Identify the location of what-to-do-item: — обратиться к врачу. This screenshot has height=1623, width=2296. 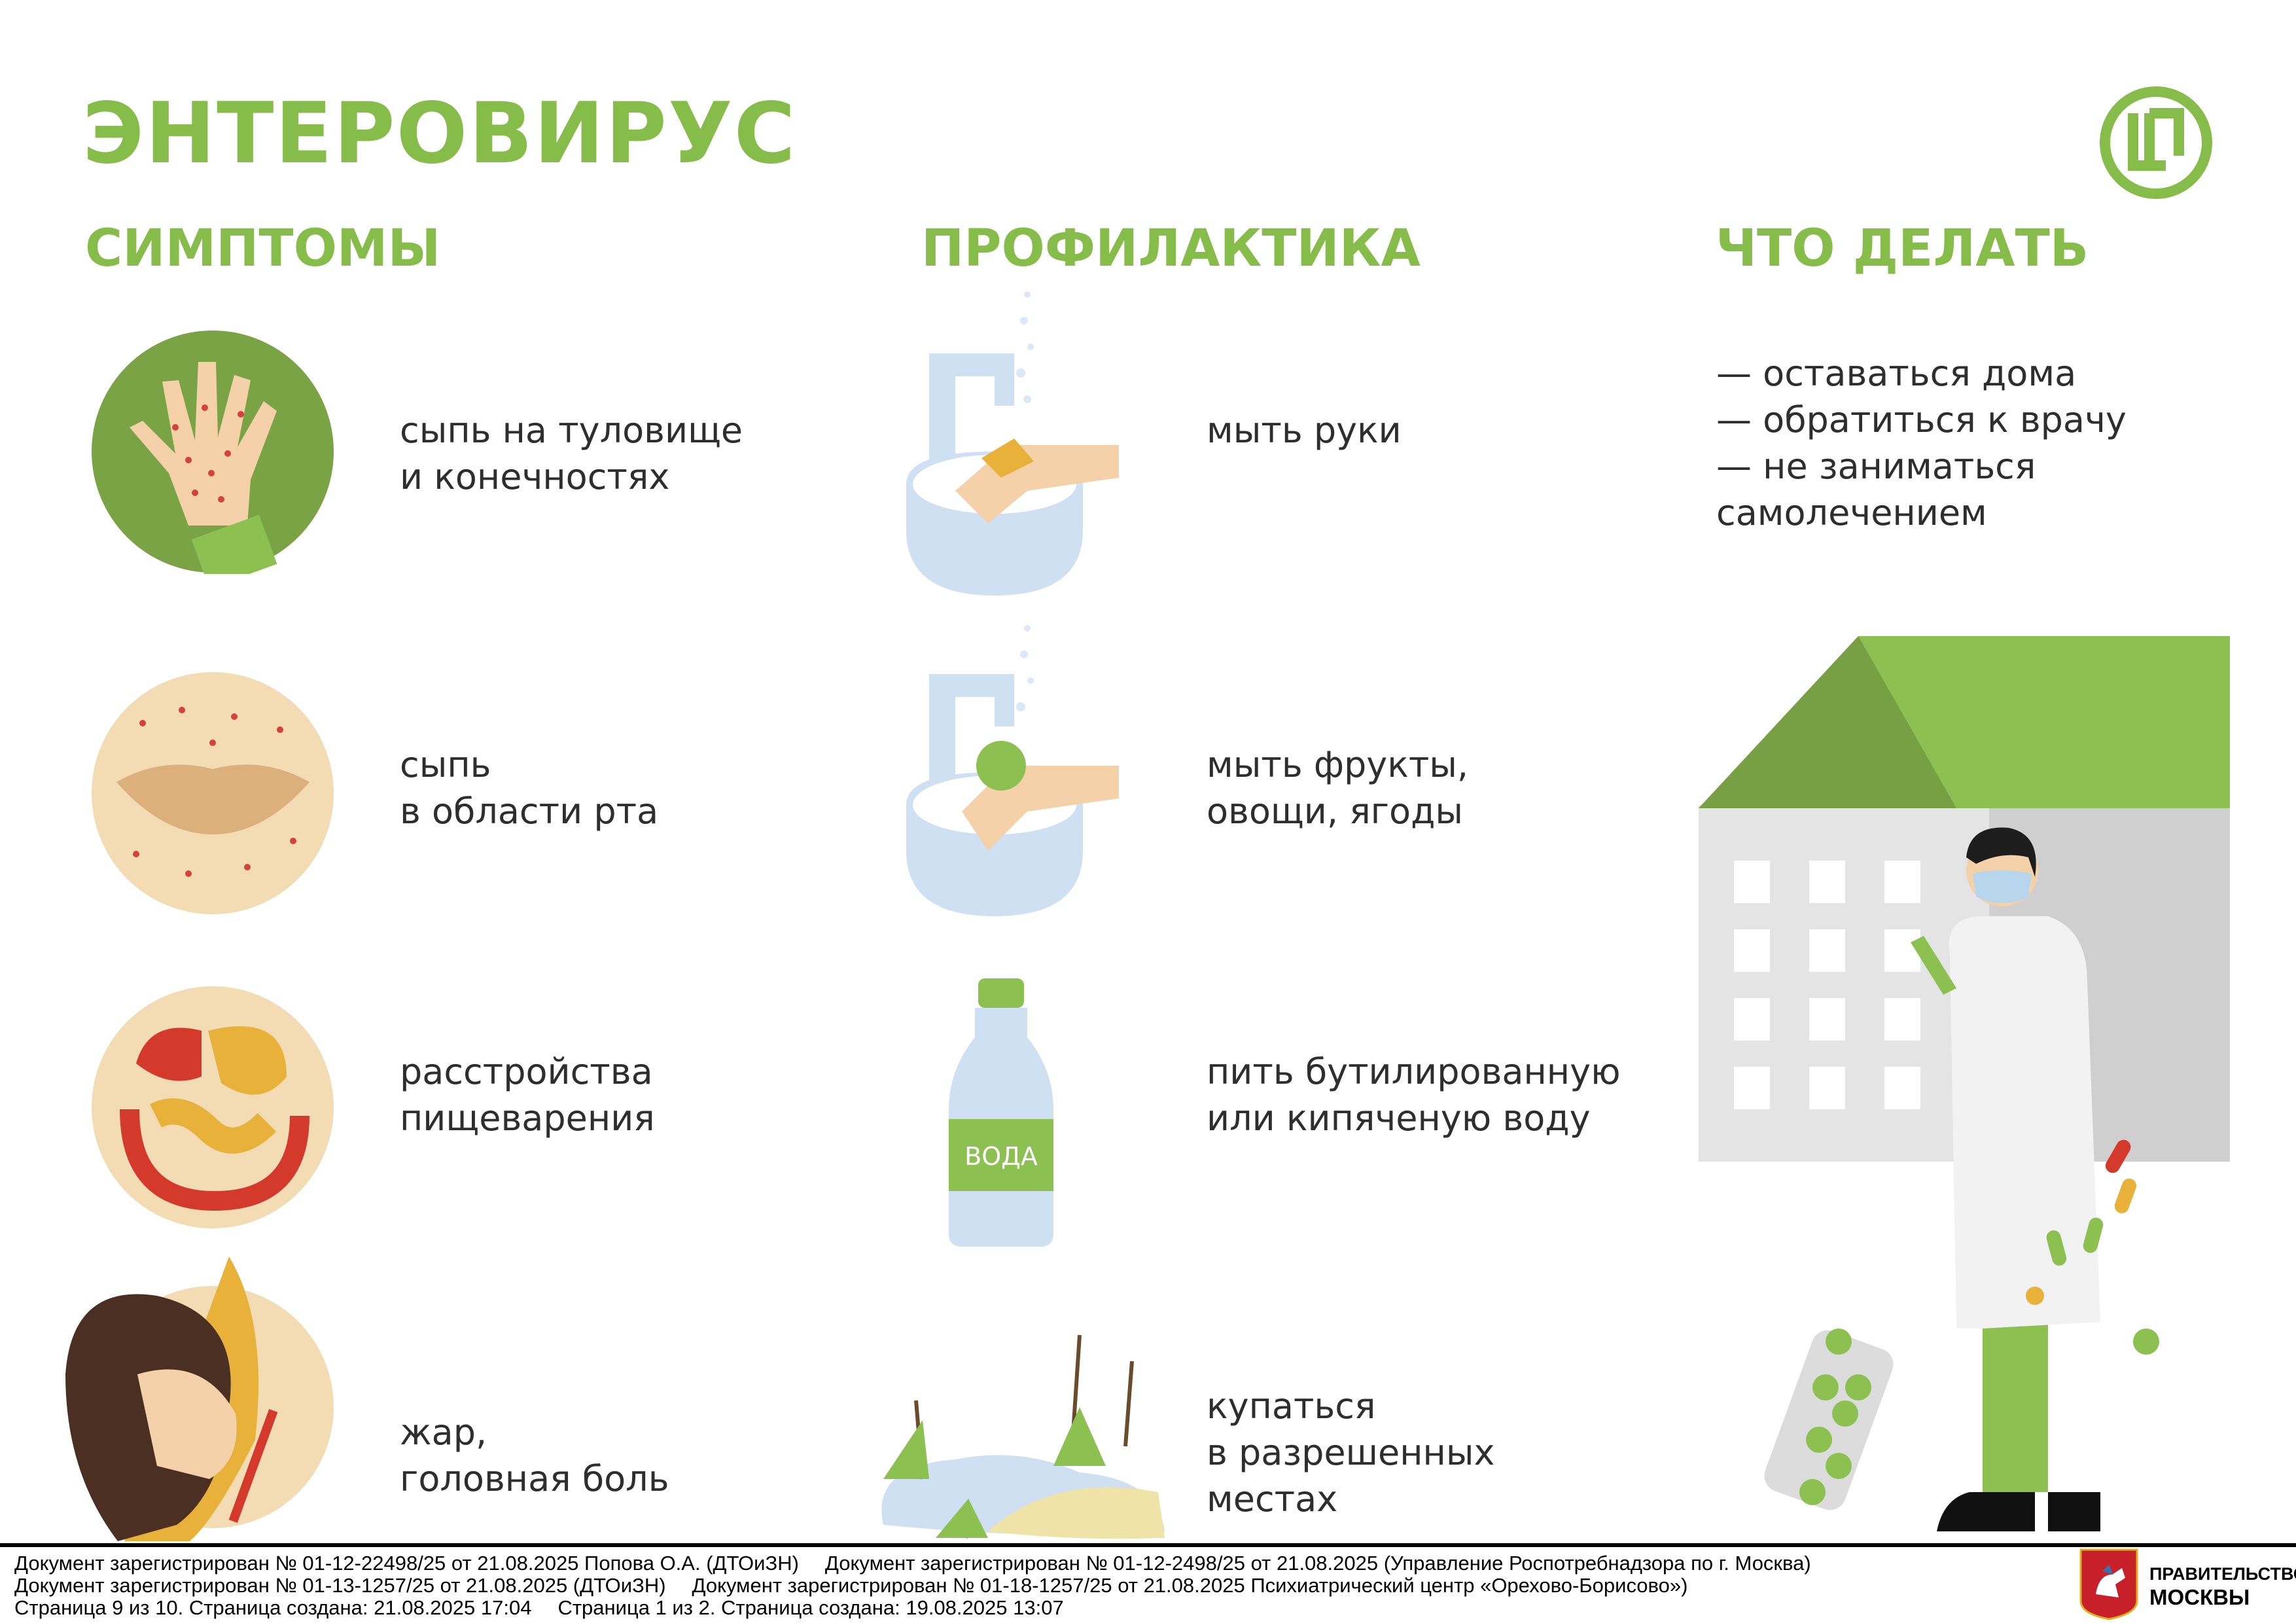
(1921, 419).